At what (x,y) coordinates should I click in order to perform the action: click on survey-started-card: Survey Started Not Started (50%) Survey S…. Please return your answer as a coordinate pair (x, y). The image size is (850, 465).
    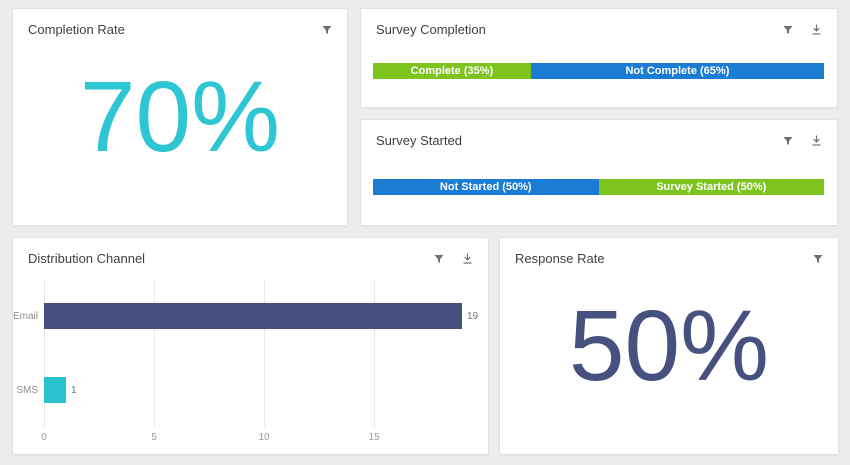
    Looking at the image, I should click on (599, 172).